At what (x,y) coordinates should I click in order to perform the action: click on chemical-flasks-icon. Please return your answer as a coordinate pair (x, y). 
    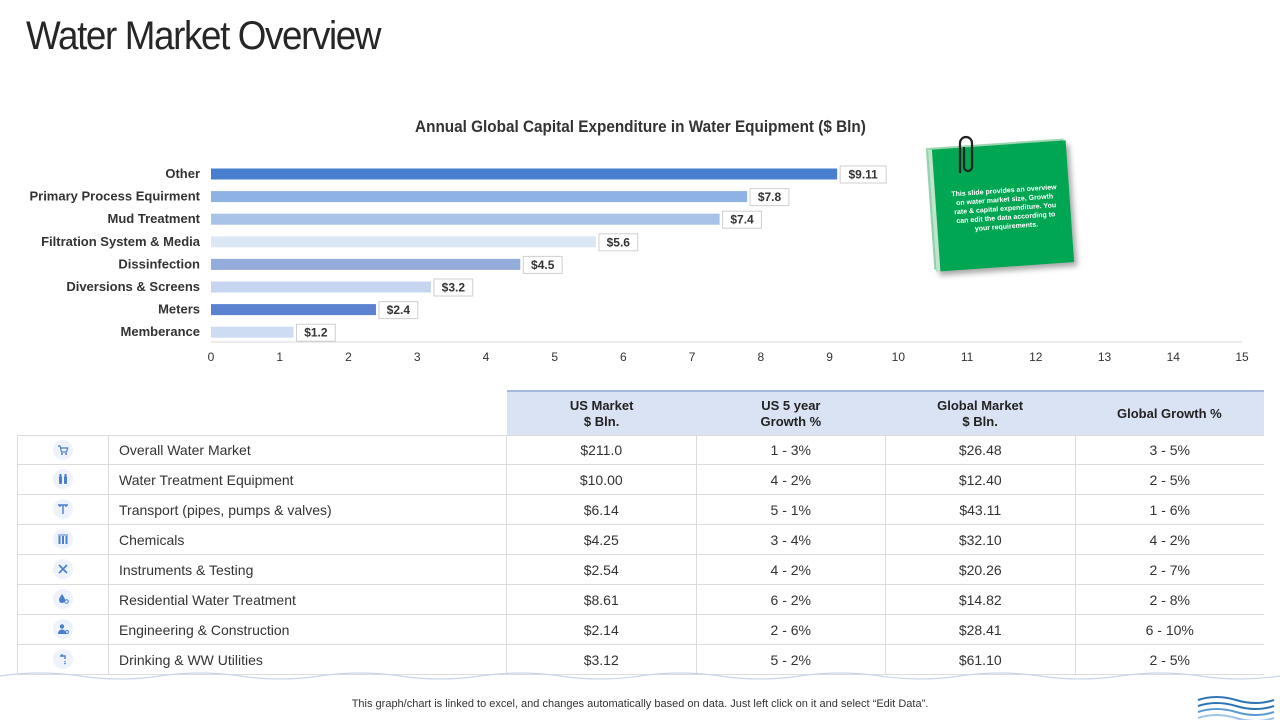
    Looking at the image, I should click on (63, 539).